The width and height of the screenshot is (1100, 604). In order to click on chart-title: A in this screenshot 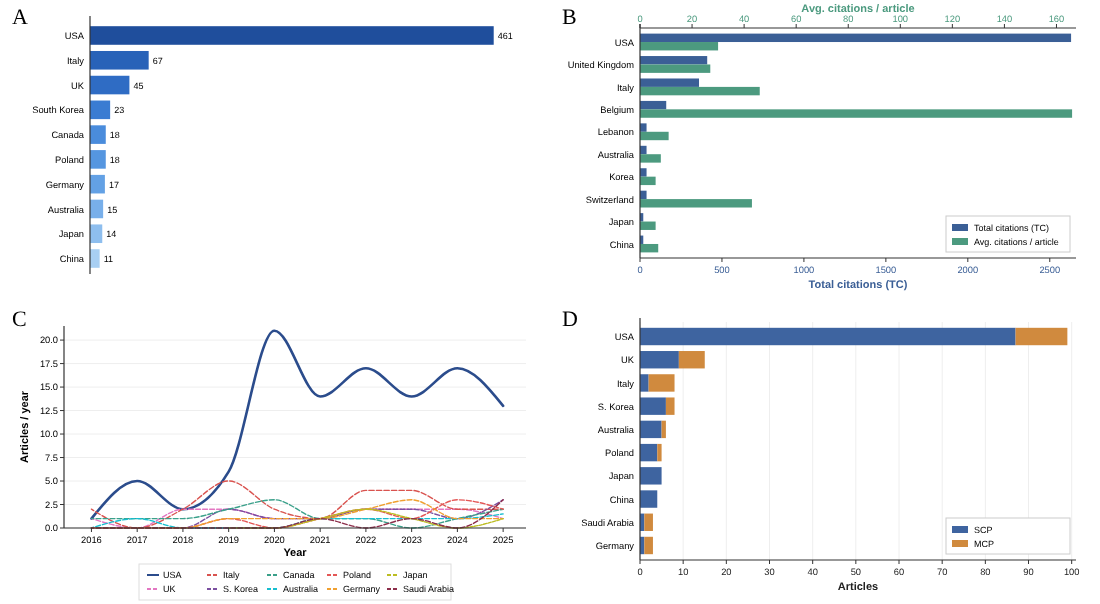, I will do `click(20, 18)`.